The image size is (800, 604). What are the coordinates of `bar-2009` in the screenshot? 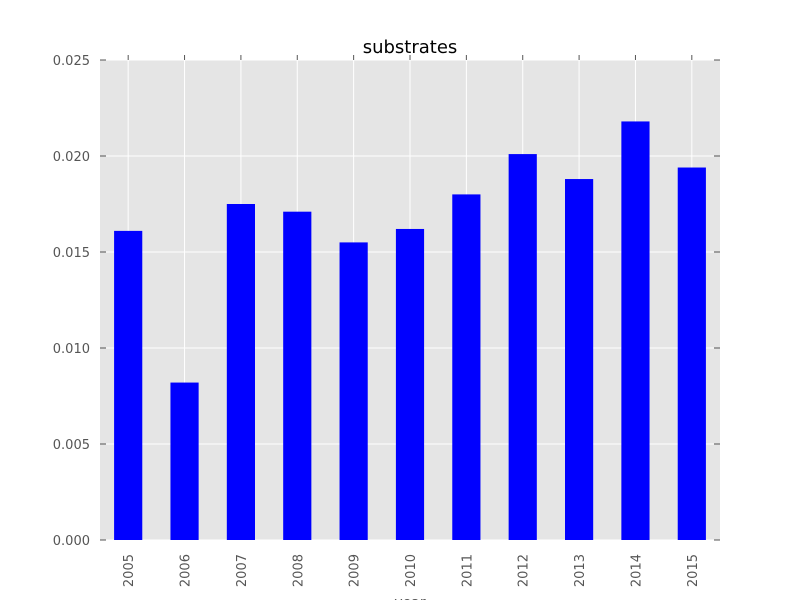 It's located at (353, 391).